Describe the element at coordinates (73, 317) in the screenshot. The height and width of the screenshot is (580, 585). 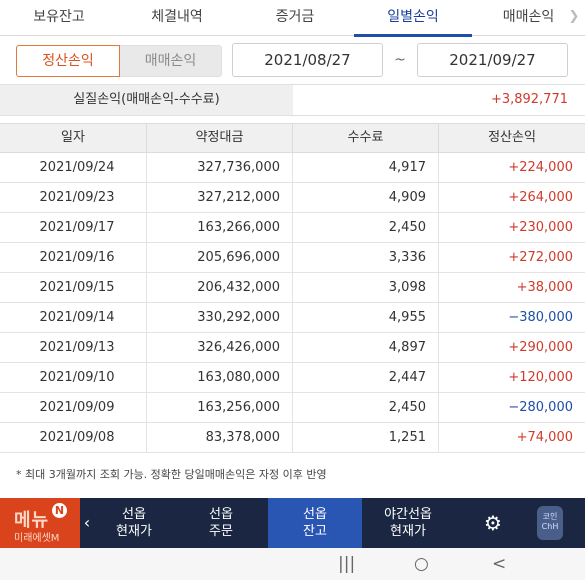
I see `cell-date: 2021/09/14` at that location.